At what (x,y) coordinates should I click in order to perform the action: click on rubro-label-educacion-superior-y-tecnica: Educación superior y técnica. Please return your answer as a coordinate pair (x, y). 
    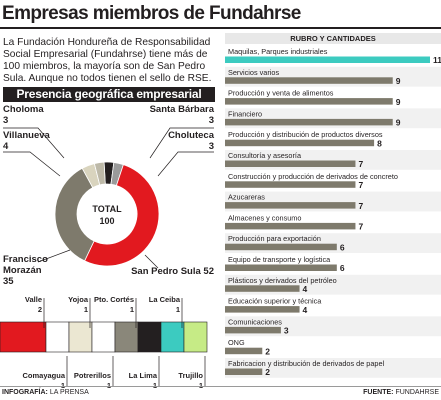
    Looking at the image, I should click on (275, 301).